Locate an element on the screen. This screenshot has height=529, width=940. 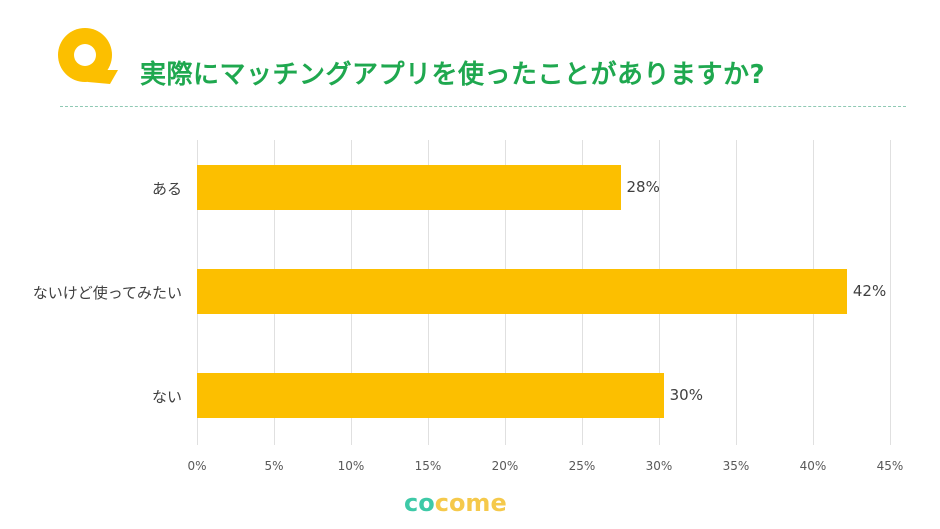
x-tick-label: 15% is located at coordinates (428, 466).